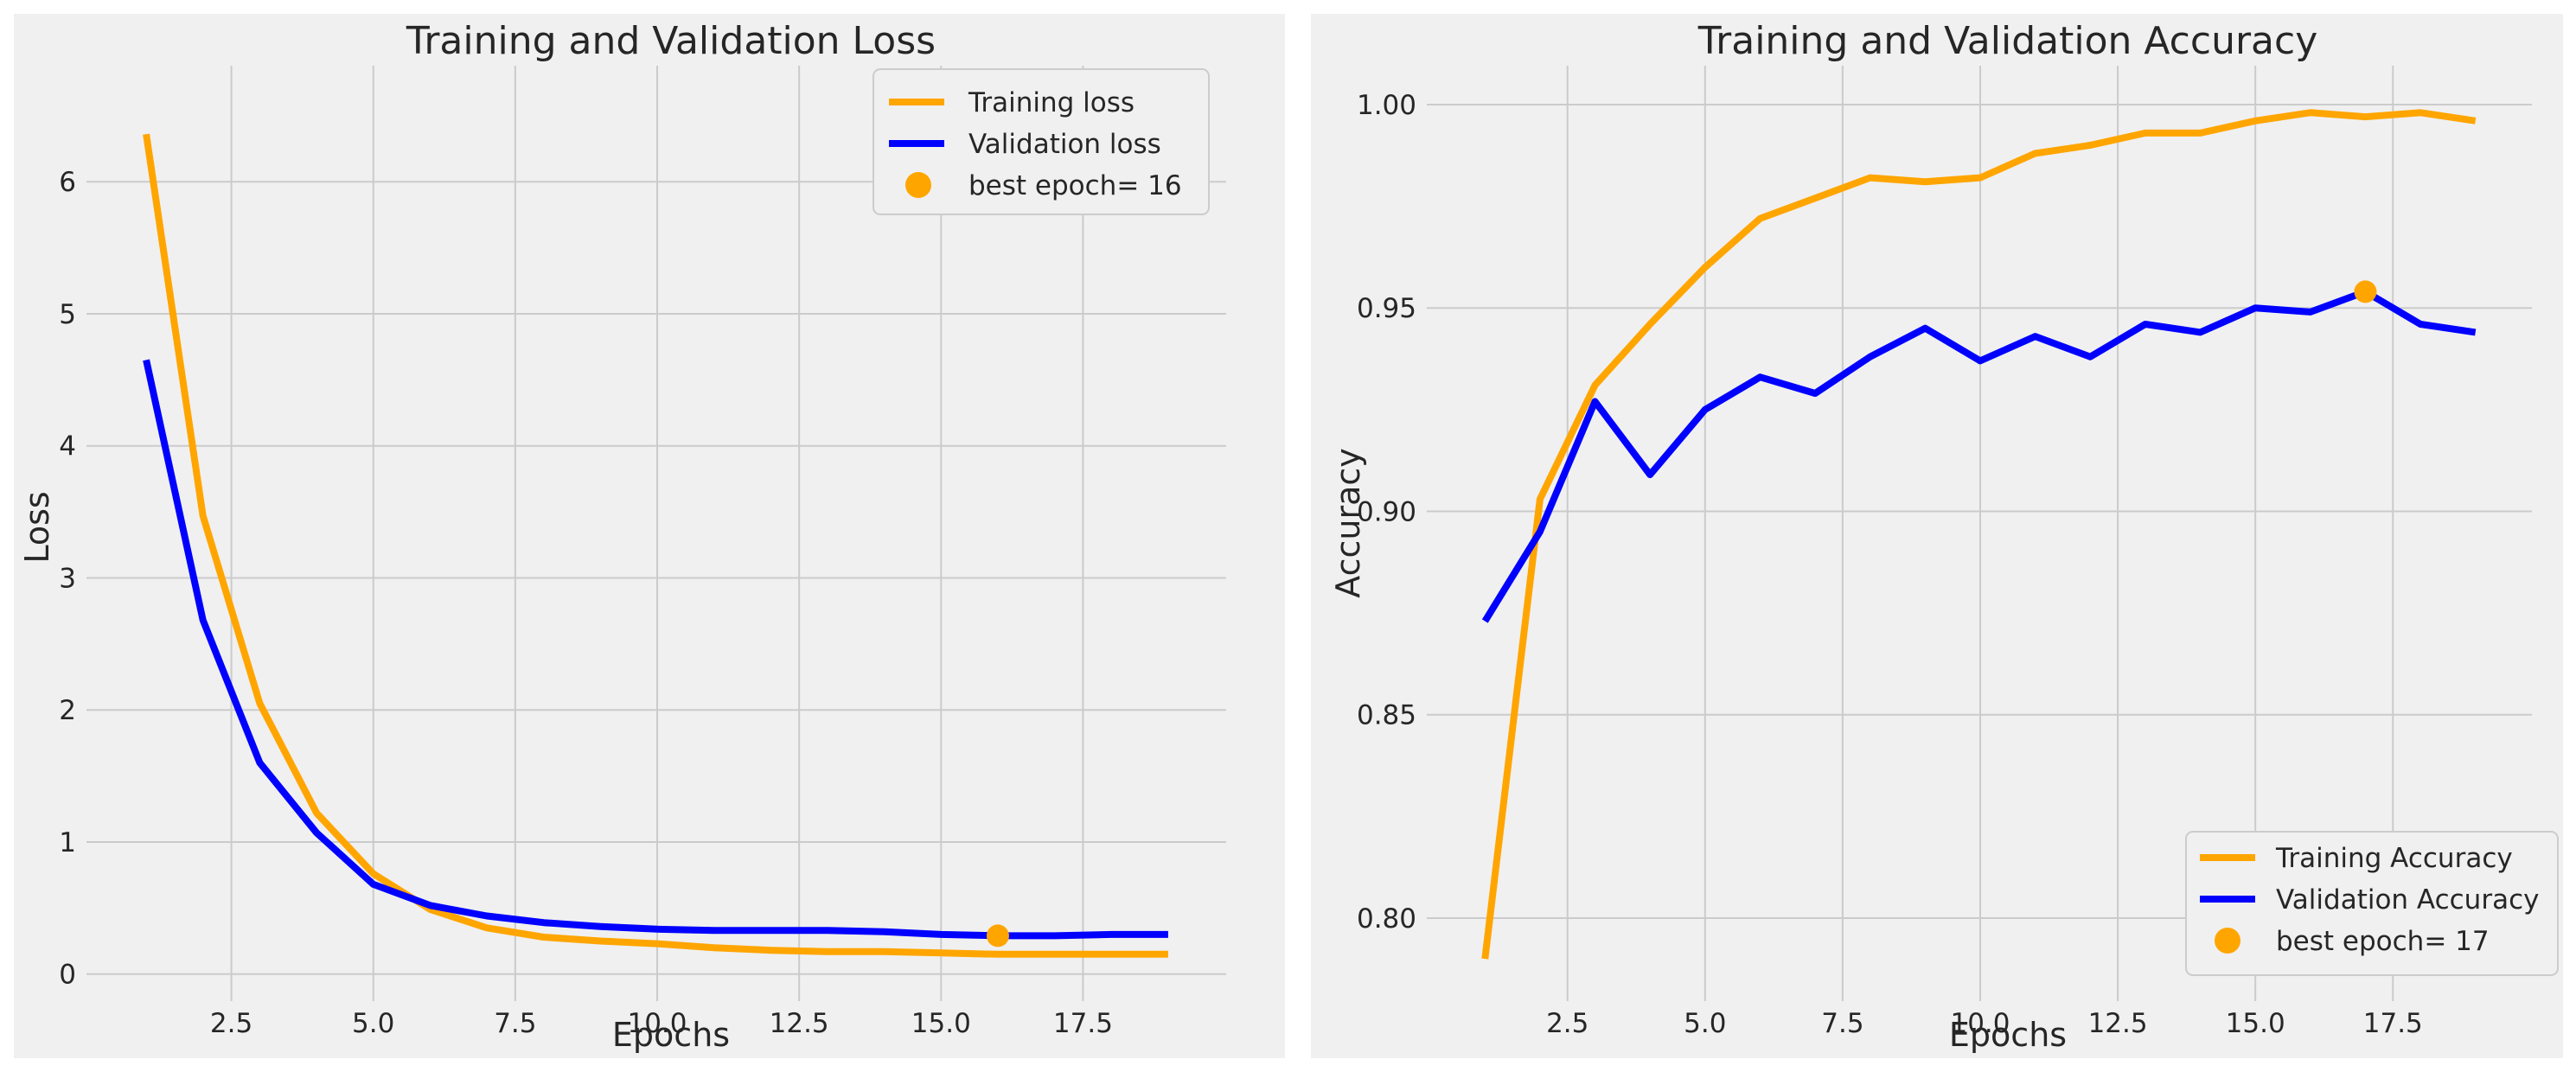  I want to click on loss-y-tick-label: 4, so click(68, 447).